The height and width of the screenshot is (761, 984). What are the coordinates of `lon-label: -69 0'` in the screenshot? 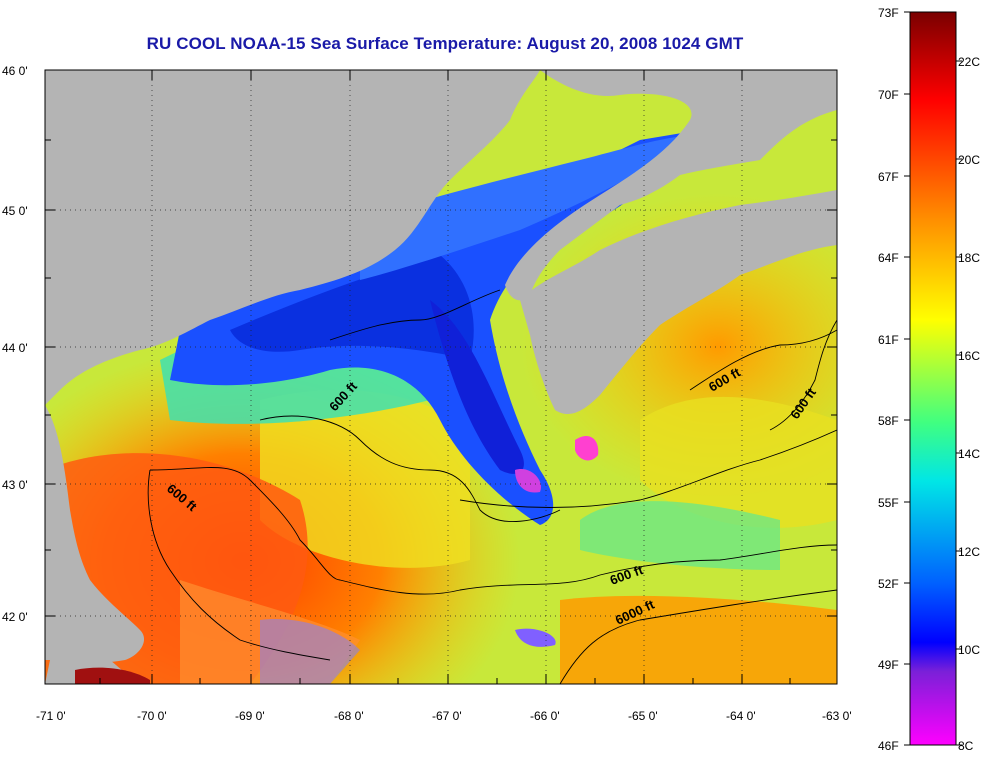 It's located at (250, 716).